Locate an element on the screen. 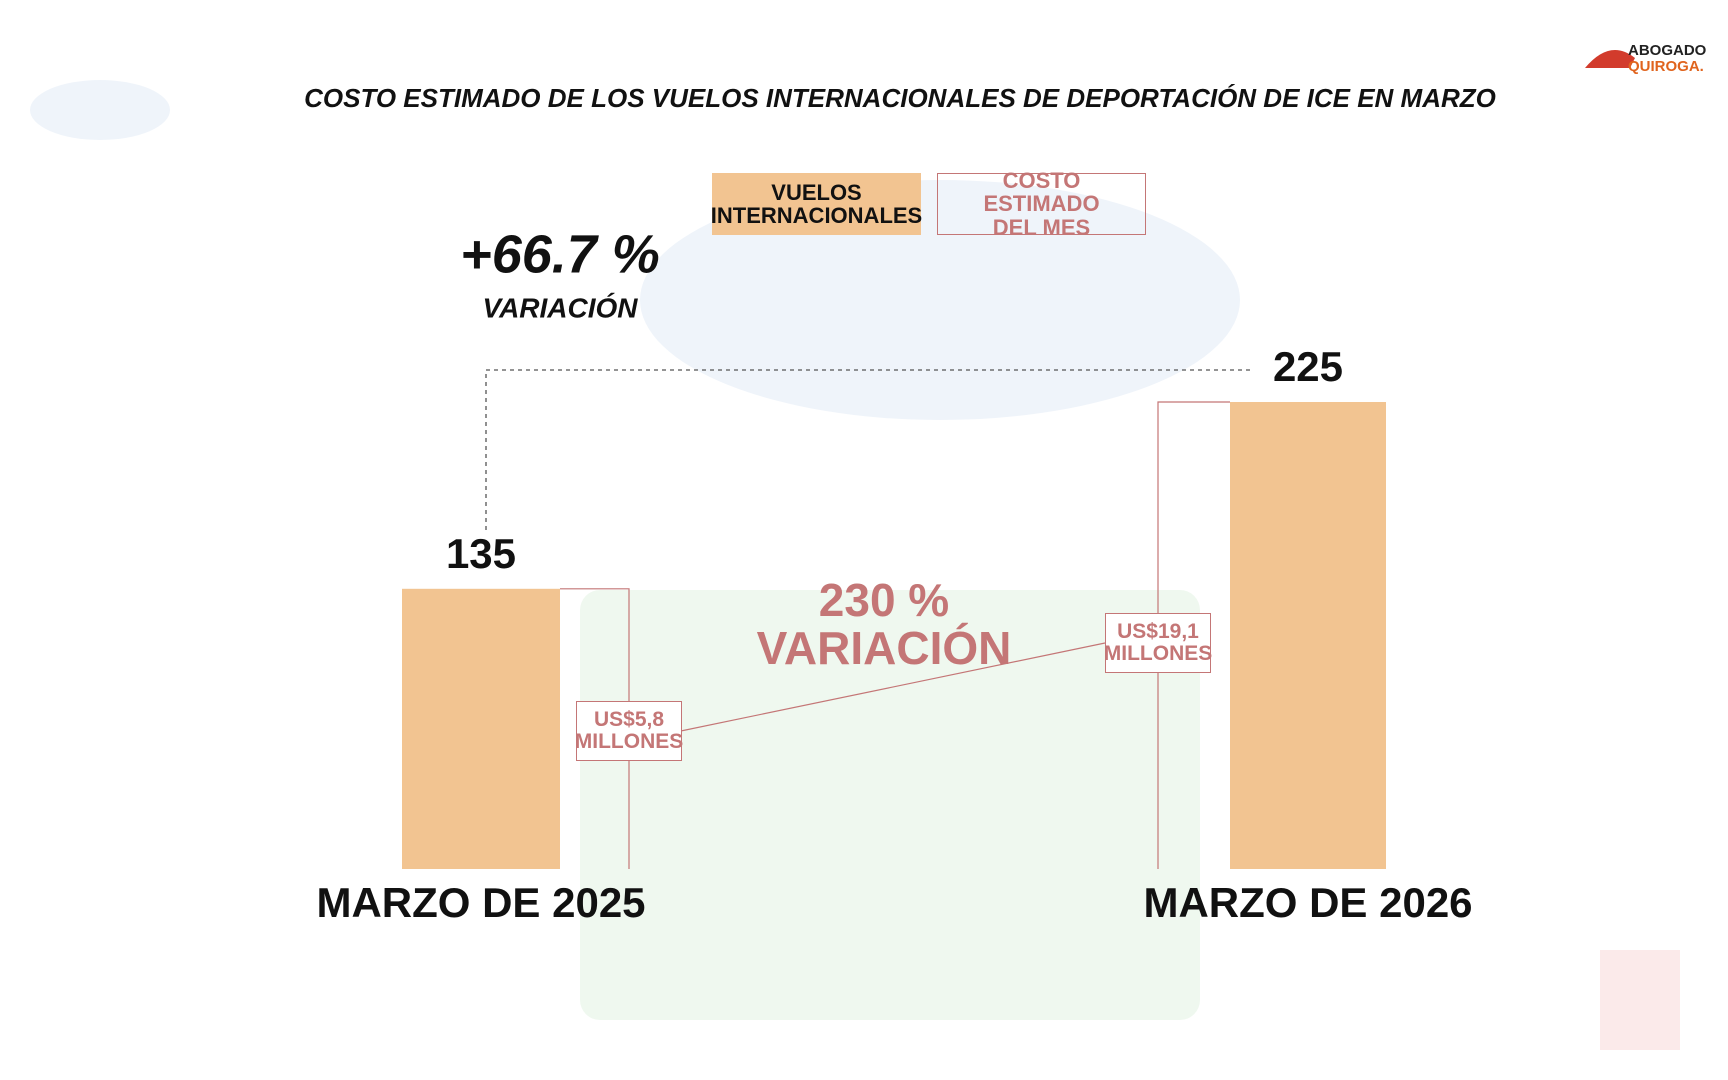 The image size is (1728, 1080). cost-marker: US$19,1 MILLONES is located at coordinates (1158, 643).